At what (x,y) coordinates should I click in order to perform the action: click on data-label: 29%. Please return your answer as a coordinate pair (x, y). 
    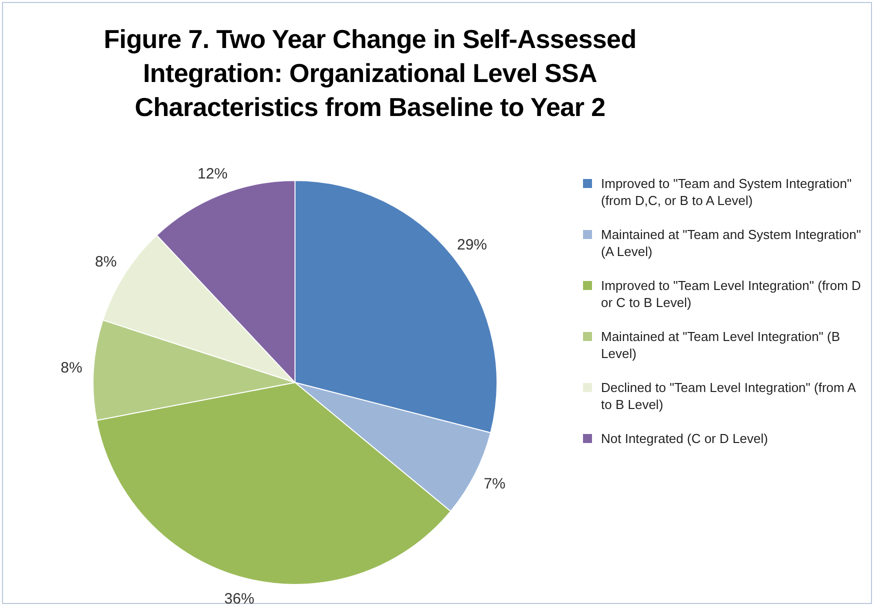
    Looking at the image, I should click on (472, 245).